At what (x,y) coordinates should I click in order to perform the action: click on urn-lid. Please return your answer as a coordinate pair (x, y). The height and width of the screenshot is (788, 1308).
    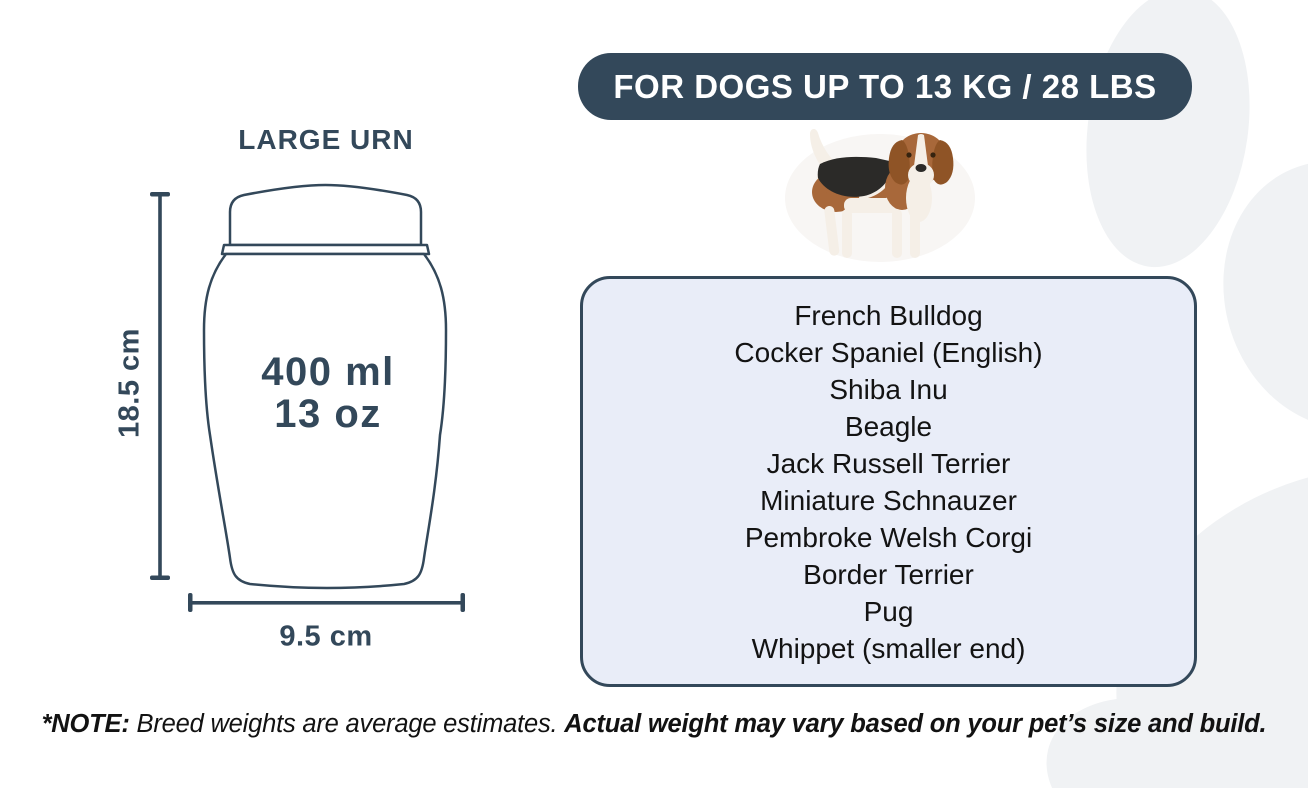
    Looking at the image, I should click on (325, 215).